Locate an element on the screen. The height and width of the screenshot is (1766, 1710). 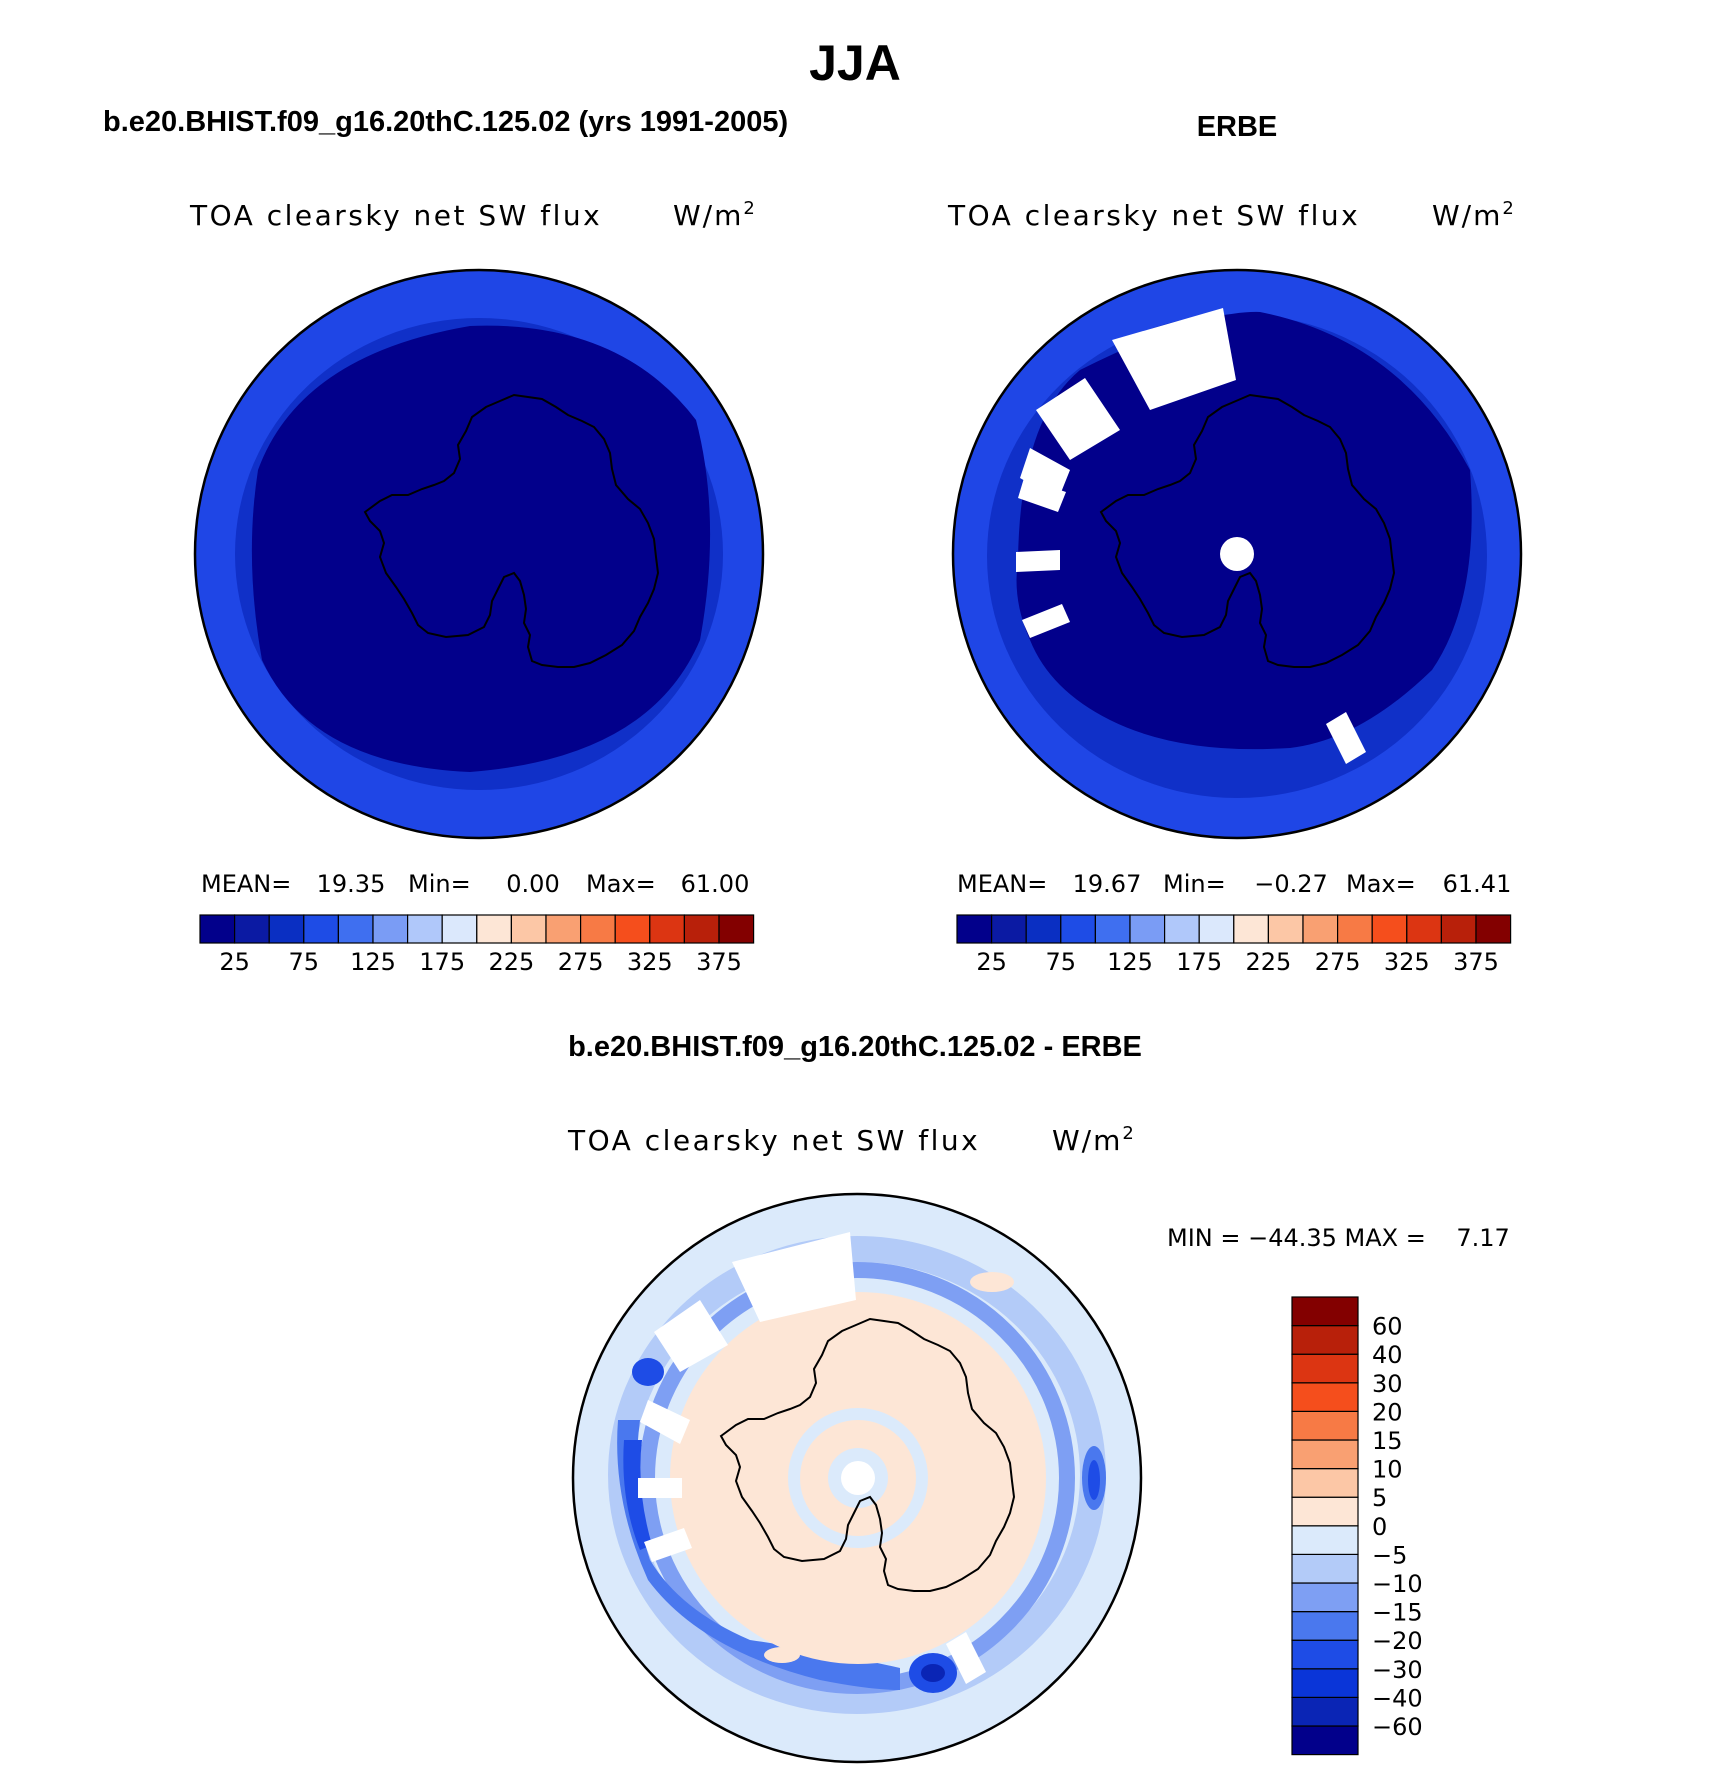
colorbar-tick-label: 5 is located at coordinates (1379, 1498).